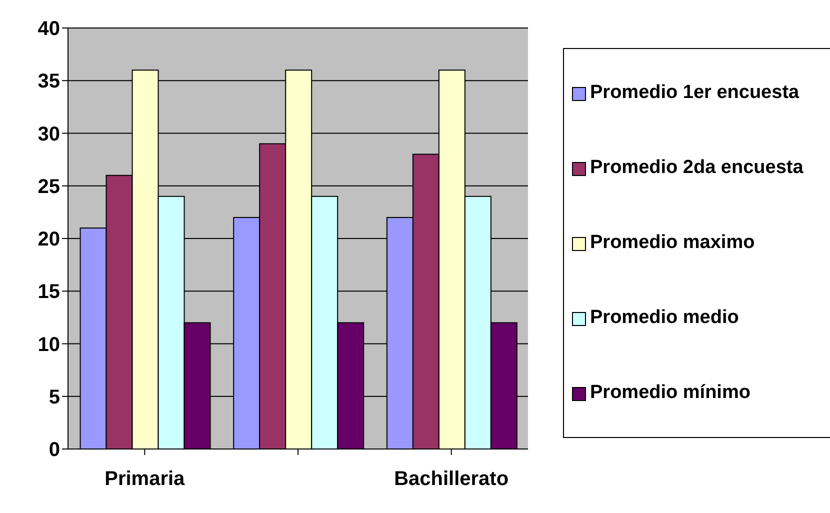 The width and height of the screenshot is (830, 513). I want to click on y-tick-label: 40, so click(49, 29).